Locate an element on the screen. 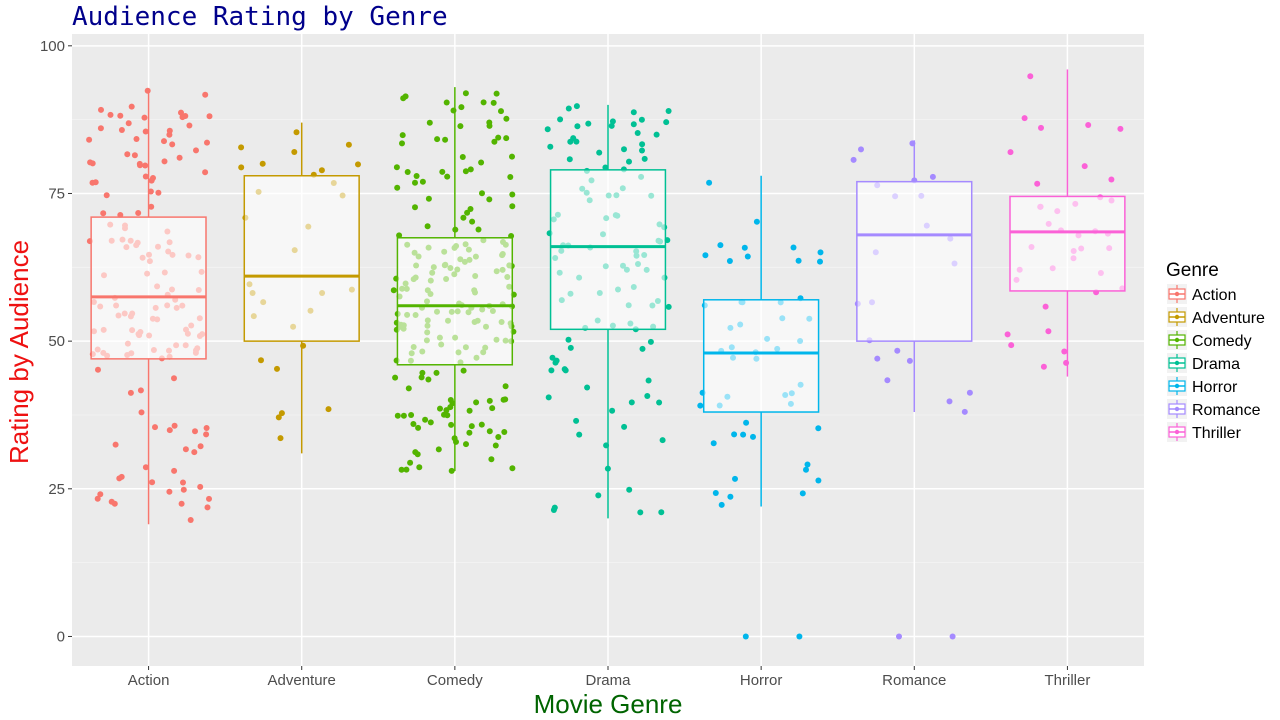 Image resolution: width=1280 pixels, height=720 pixels. y-axis: 0 25 50 75 100 is located at coordinates (56, 341).